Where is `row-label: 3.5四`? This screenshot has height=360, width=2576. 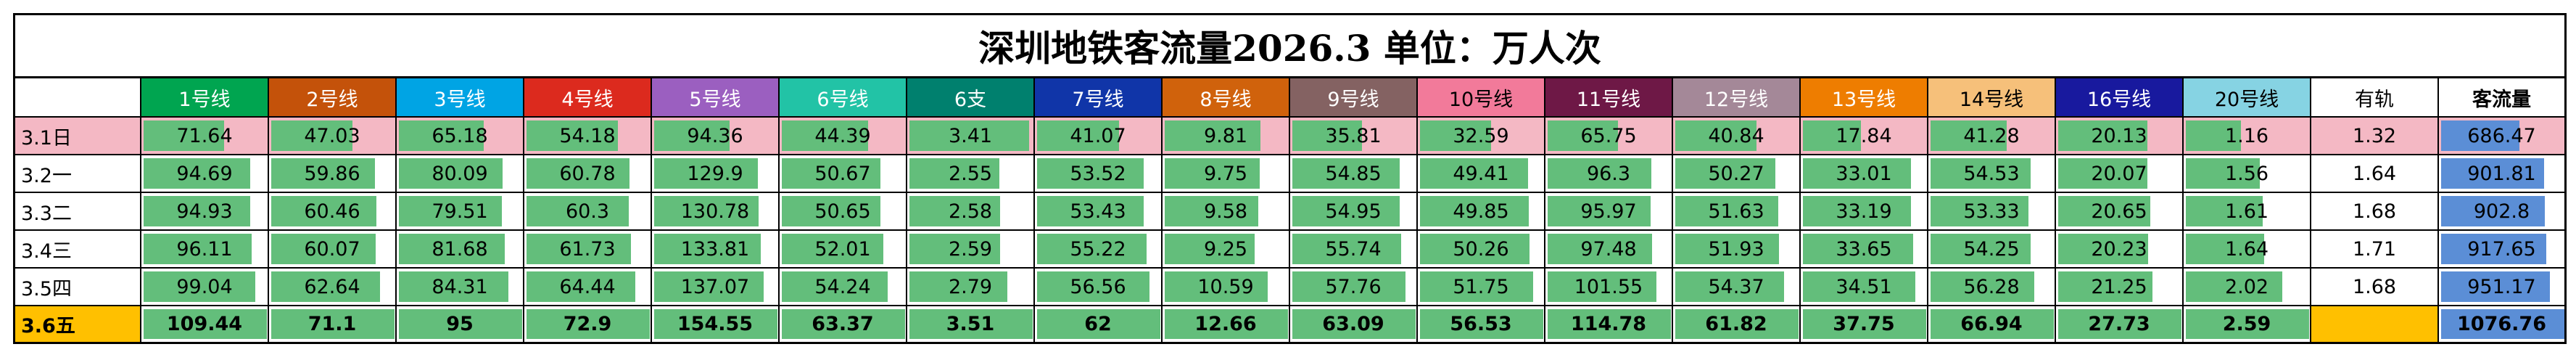
row-label: 3.5四 is located at coordinates (77, 287).